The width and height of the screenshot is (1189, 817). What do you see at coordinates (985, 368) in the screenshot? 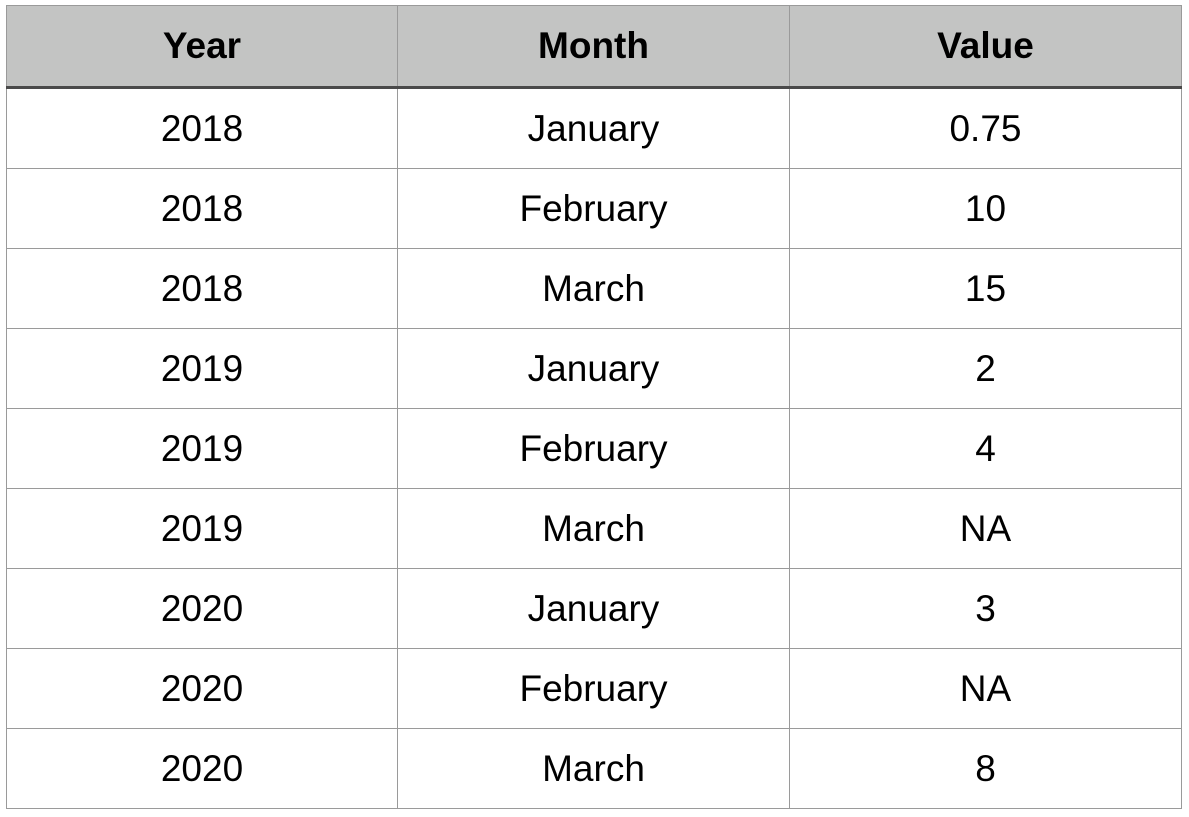
I see `cell-value: 2` at bounding box center [985, 368].